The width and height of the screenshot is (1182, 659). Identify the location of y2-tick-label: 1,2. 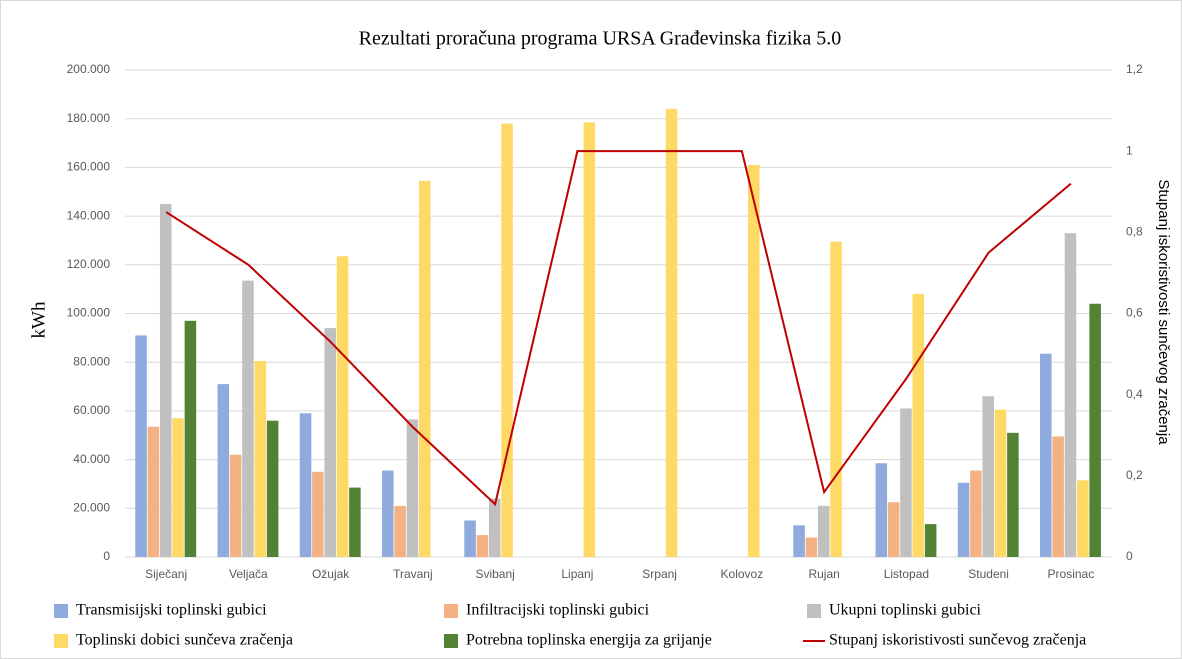
(1134, 69).